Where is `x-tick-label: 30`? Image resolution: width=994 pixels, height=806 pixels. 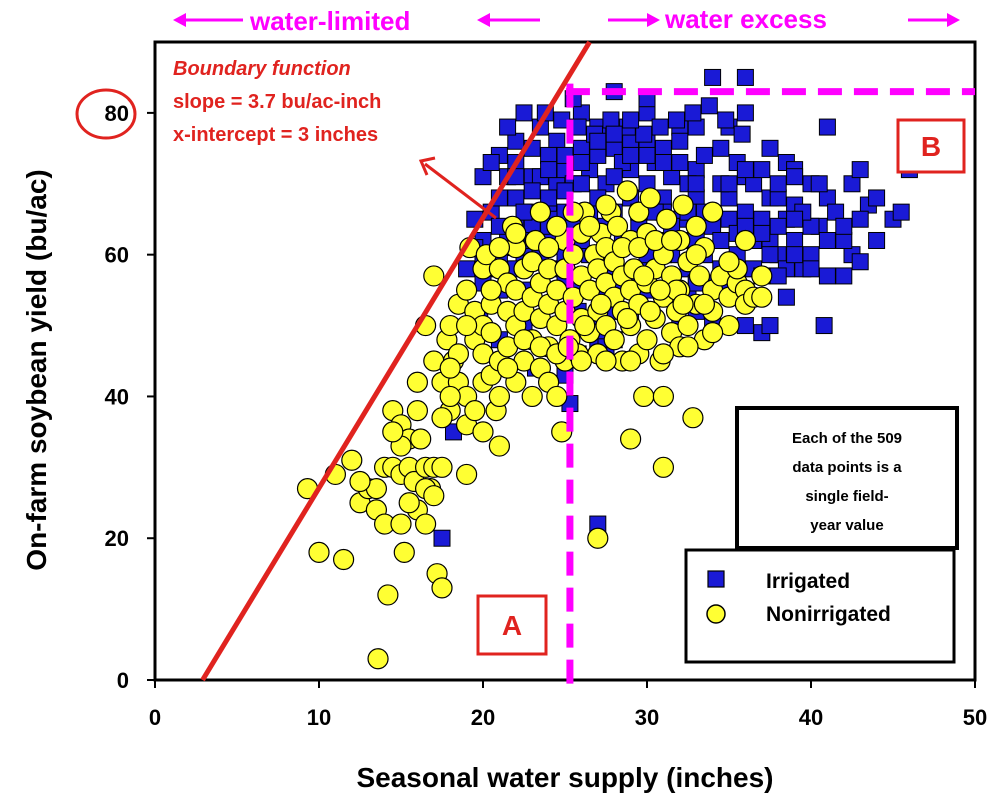
x-tick-label: 30 is located at coordinates (647, 717).